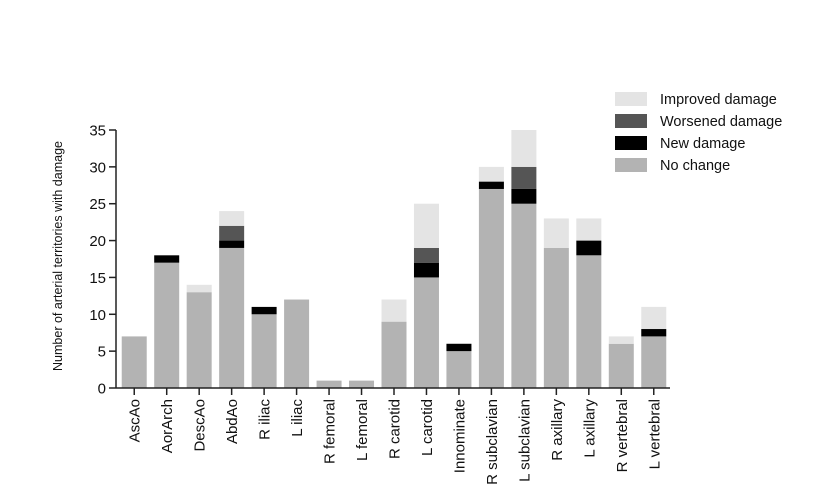  What do you see at coordinates (167, 426) in the screenshot?
I see `x-tick-label: AorArch` at bounding box center [167, 426].